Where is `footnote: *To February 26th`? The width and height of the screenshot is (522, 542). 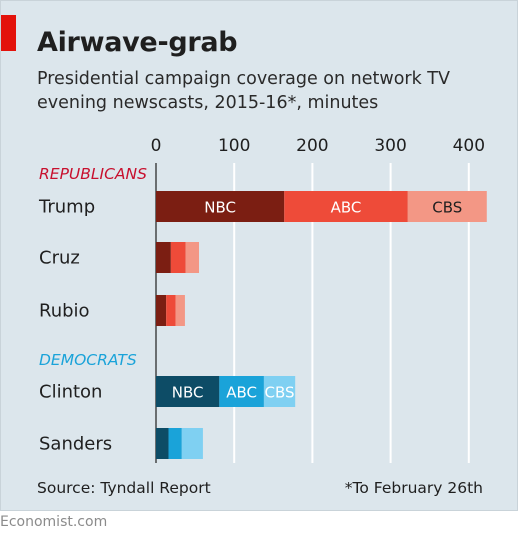
footnote: *To February 26th is located at coordinates (413, 488).